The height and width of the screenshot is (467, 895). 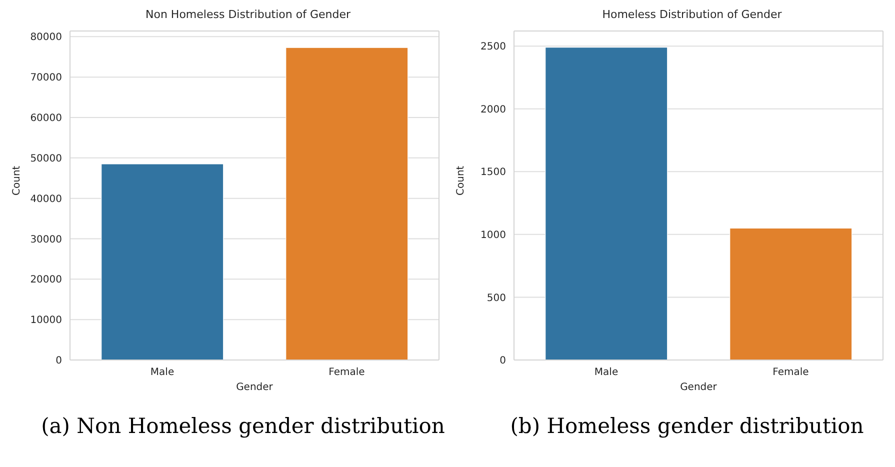 What do you see at coordinates (243, 426) in the screenshot?
I see `text: (a) Non Homeless gender distribution` at bounding box center [243, 426].